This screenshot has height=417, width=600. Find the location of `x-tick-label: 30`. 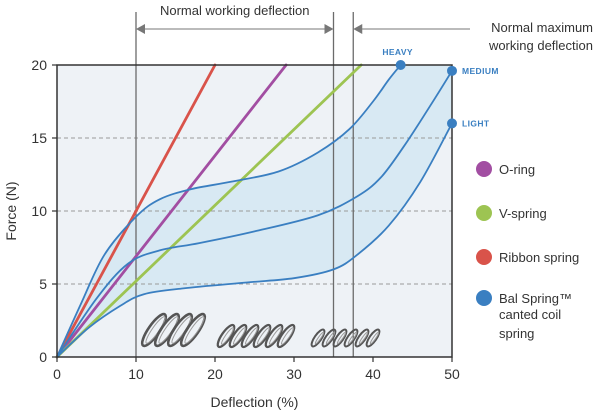

x-tick-label: 30 is located at coordinates (294, 374).